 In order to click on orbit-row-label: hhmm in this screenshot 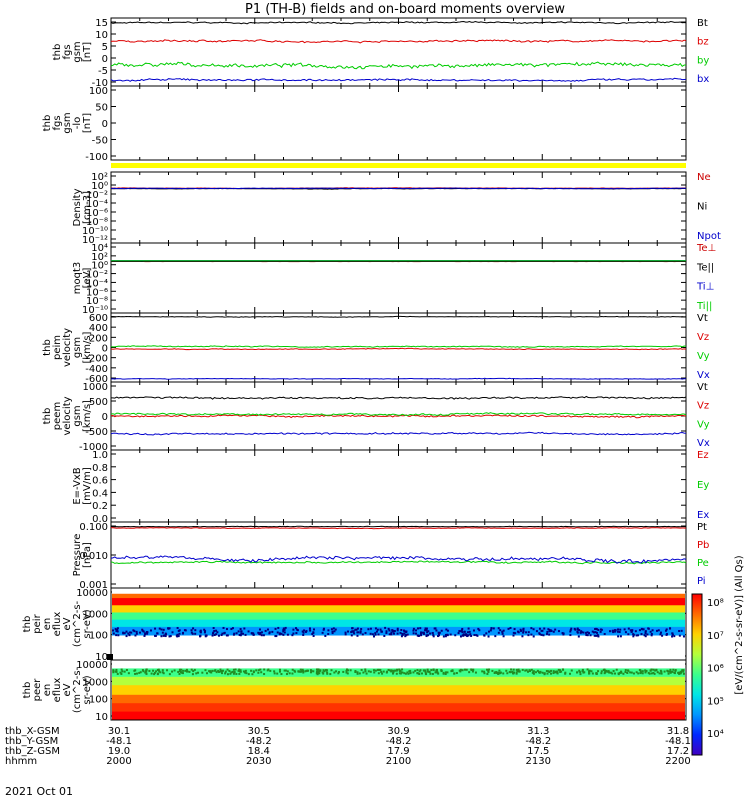, I will do `click(21, 761)`.